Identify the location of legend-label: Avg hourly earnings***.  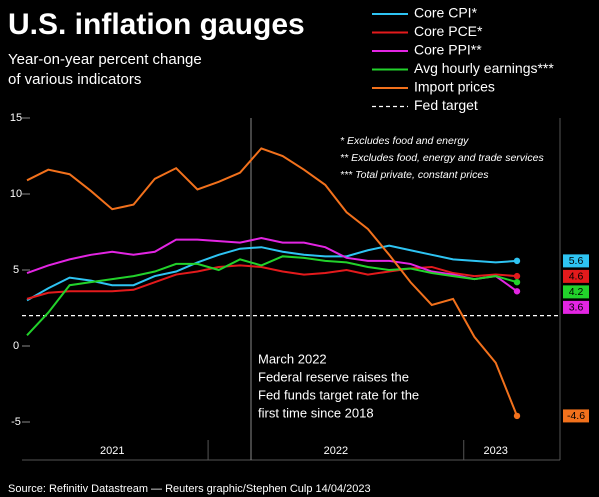
(484, 68).